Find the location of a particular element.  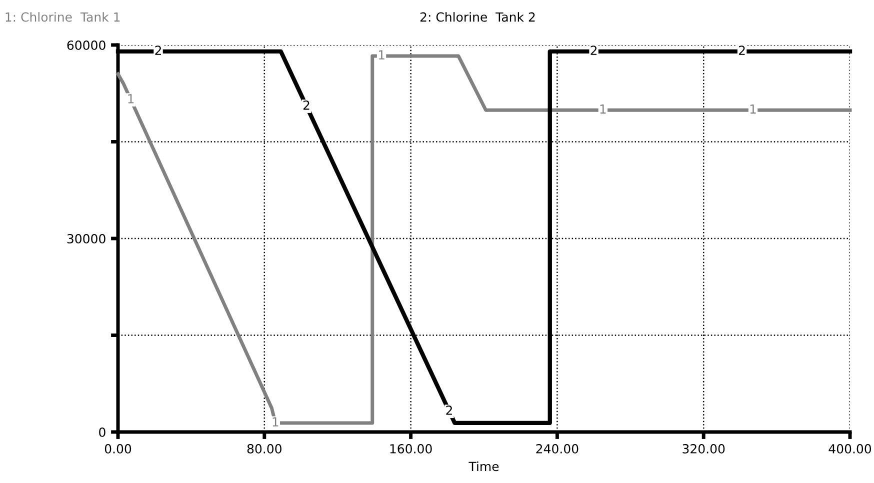

x-tick-label: 240.00 is located at coordinates (557, 449).